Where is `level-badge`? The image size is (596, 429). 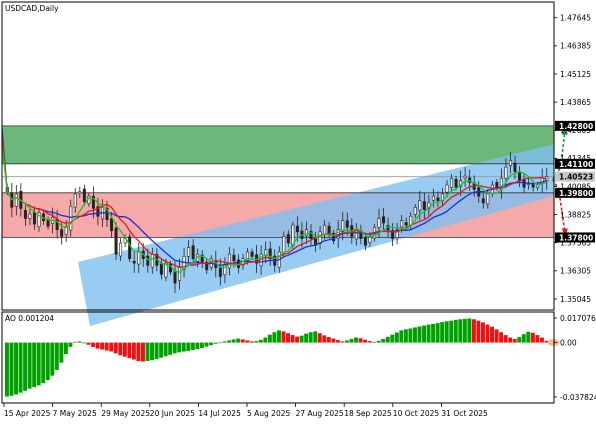
level-badge is located at coordinates (575, 163).